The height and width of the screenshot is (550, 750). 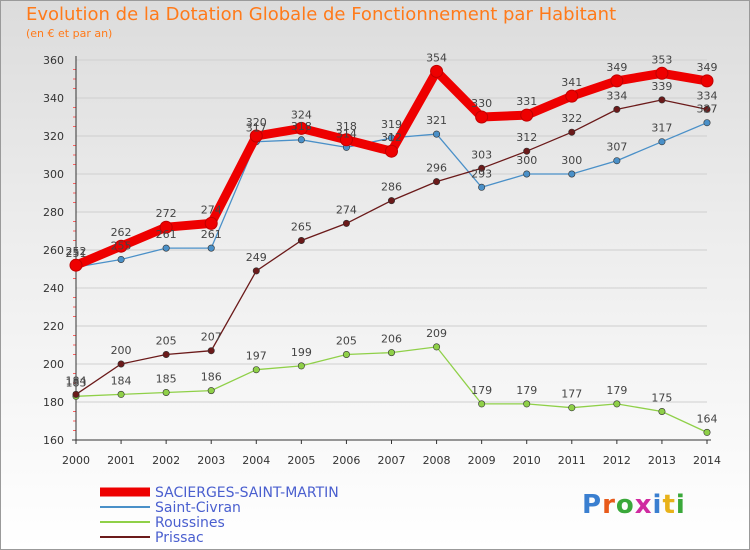 I want to click on y-tick-label: 200, so click(x=53, y=364).